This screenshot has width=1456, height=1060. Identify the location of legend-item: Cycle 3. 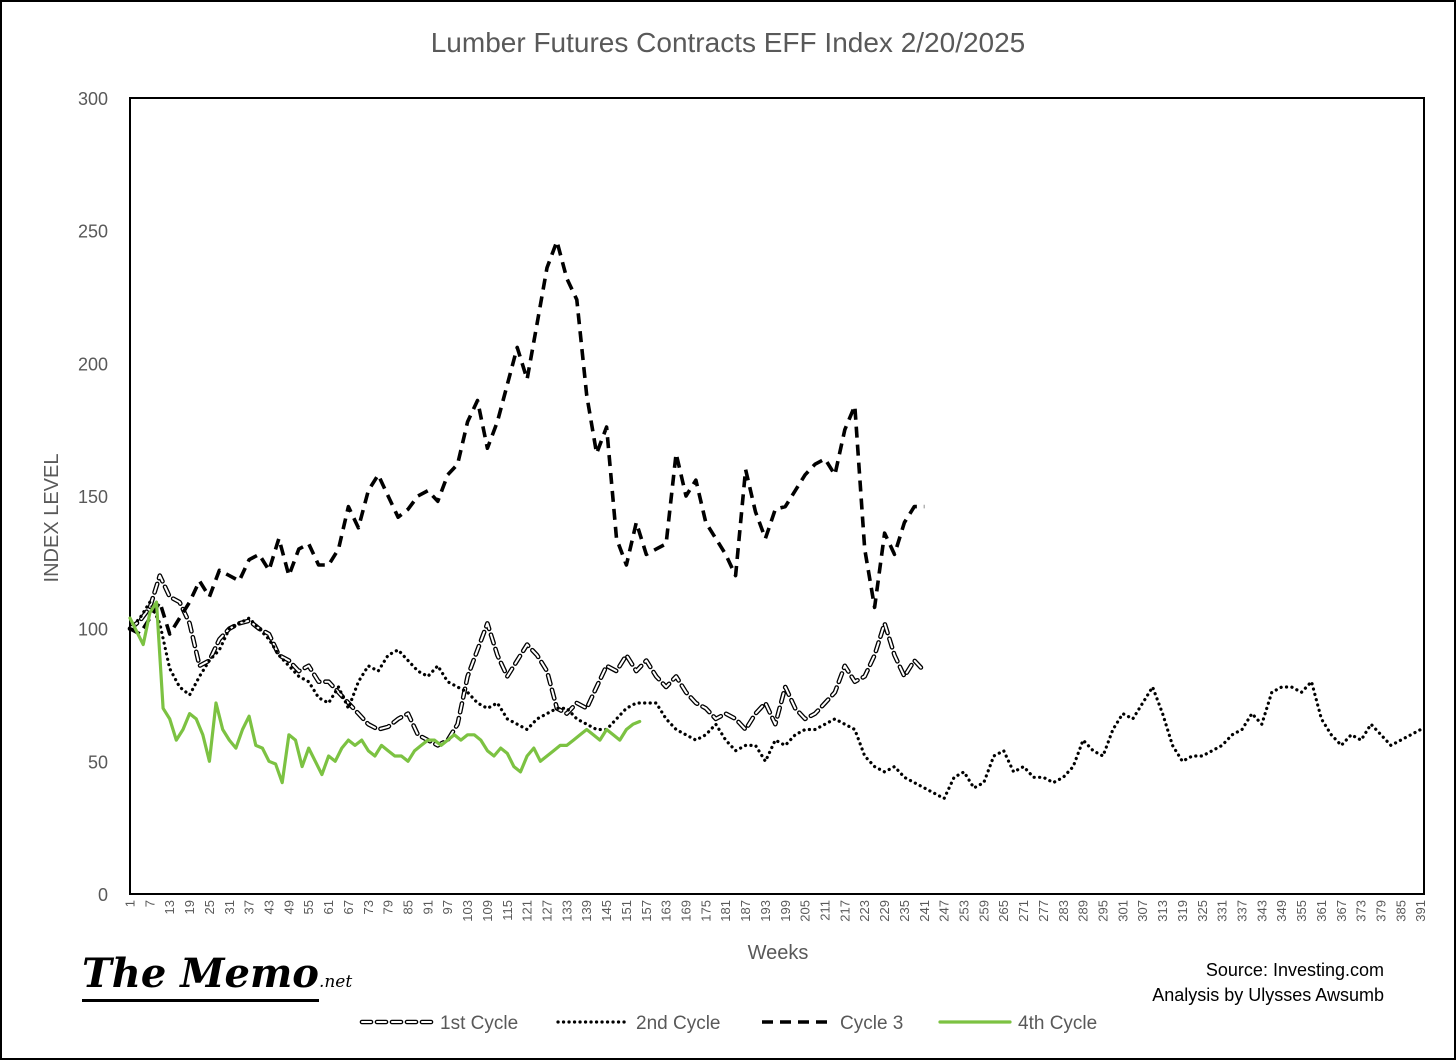
(832, 1023).